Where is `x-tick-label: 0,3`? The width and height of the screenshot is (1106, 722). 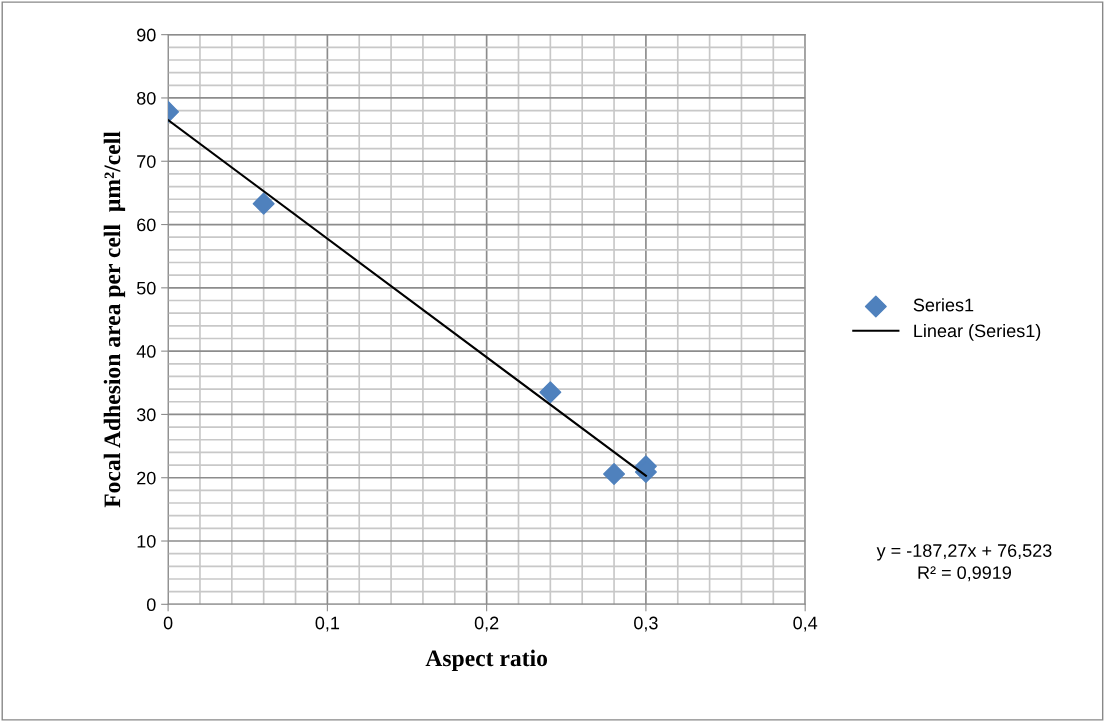 x-tick-label: 0,3 is located at coordinates (646, 624).